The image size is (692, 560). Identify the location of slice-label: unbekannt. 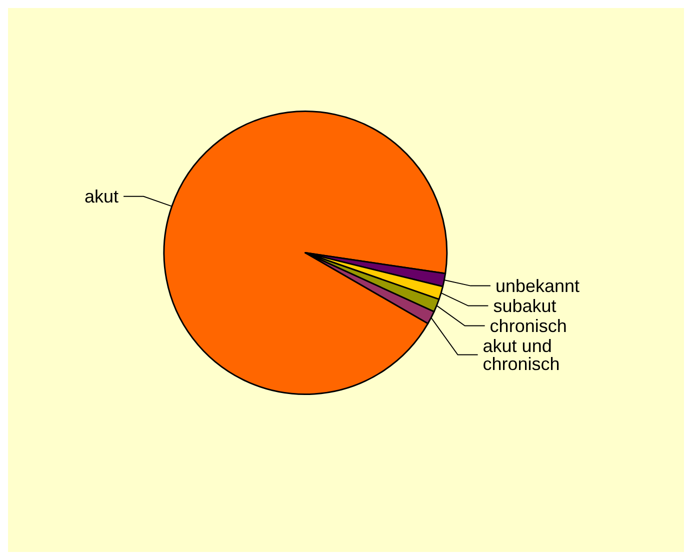
(537, 286).